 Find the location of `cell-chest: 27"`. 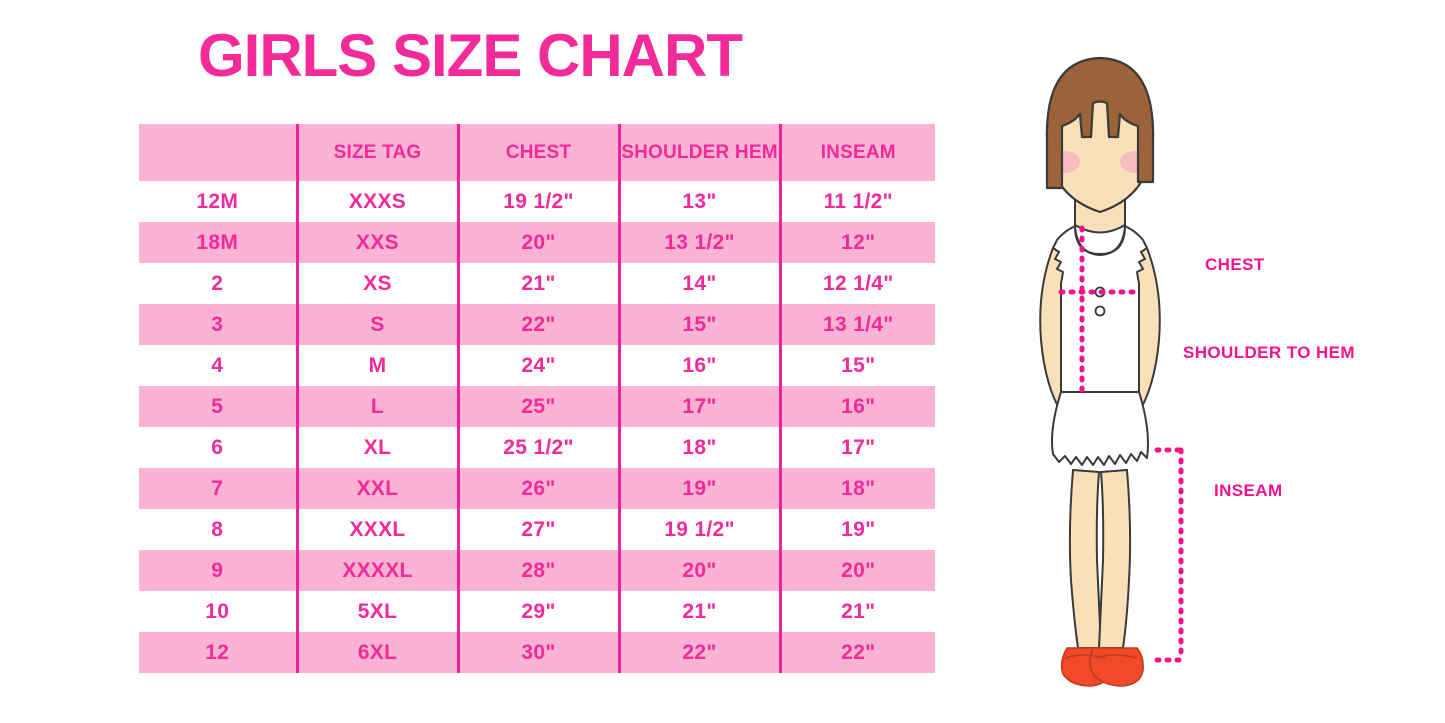

cell-chest: 27" is located at coordinates (537, 529).